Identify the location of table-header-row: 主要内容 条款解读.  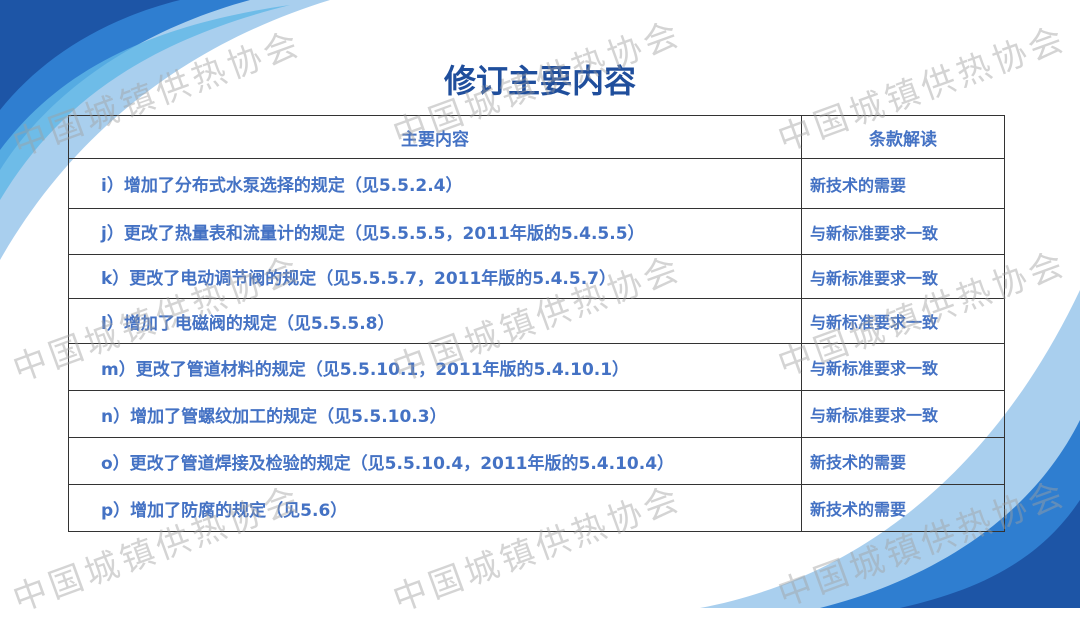
(536, 137).